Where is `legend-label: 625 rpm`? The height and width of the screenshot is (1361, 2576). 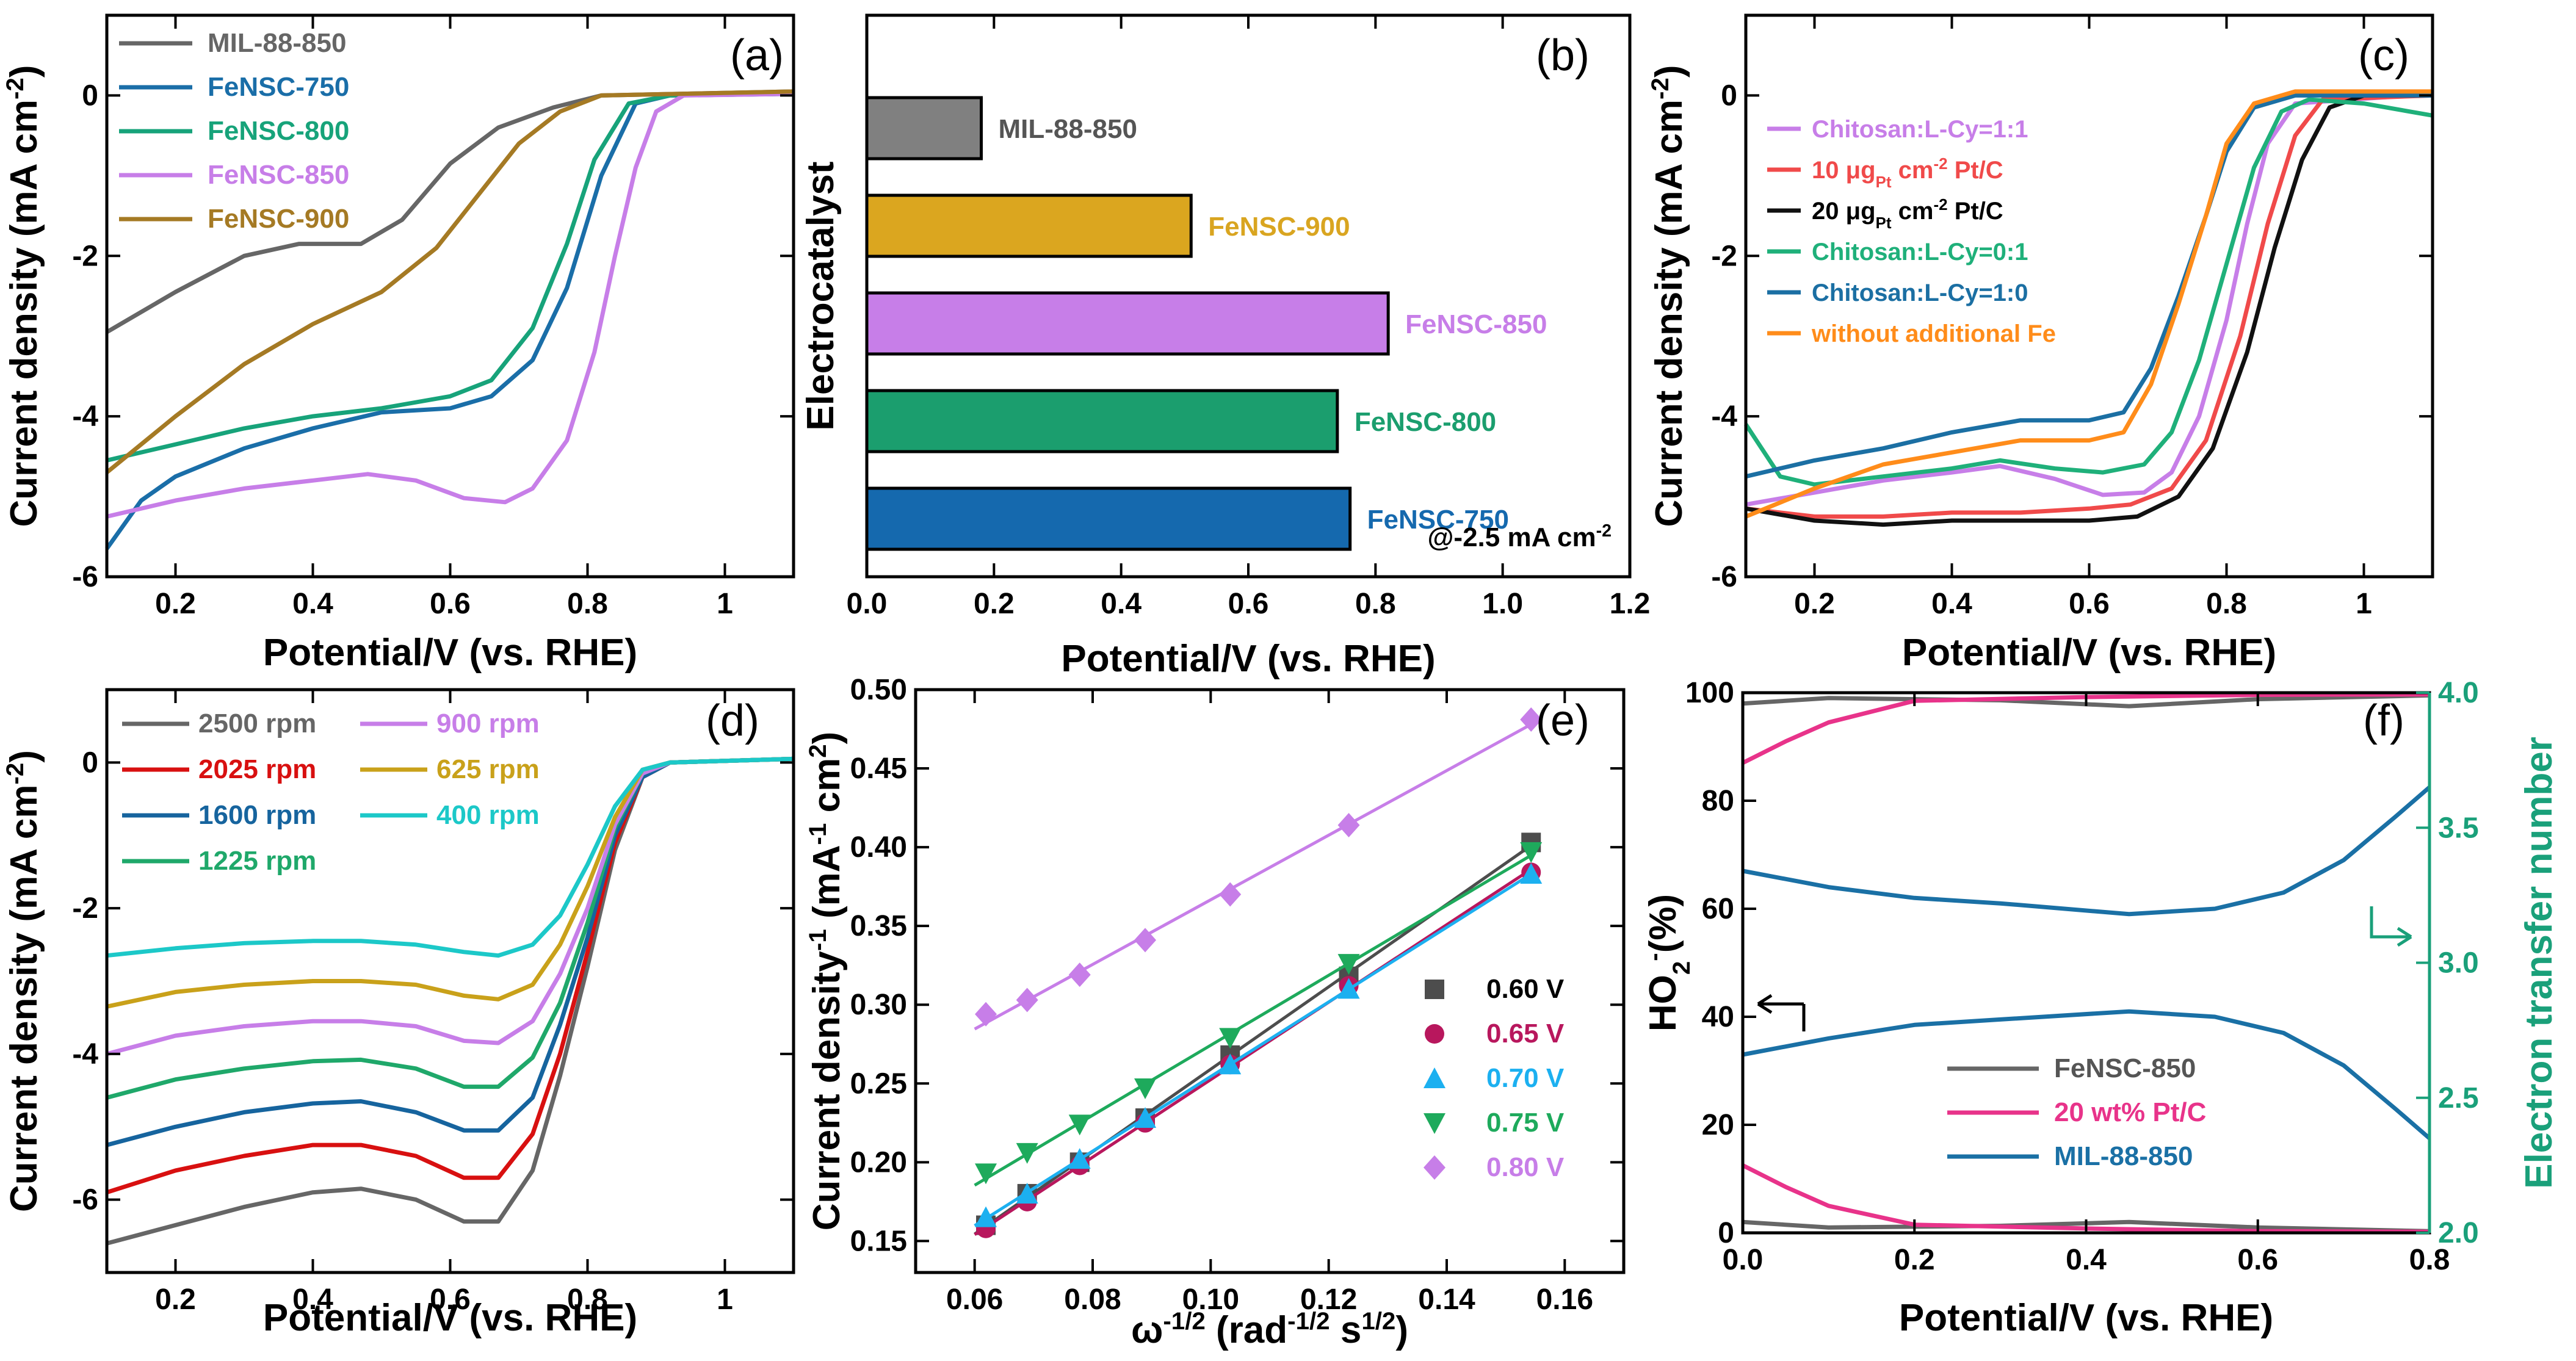 legend-label: 625 rpm is located at coordinates (488, 769).